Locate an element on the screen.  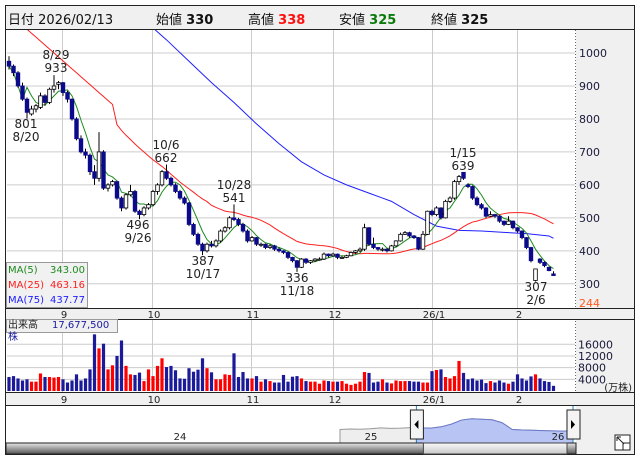
ma-legend: MA(5) 343.00 MA(25) 463.16 MA(75) 437.77 is located at coordinates (47, 285).